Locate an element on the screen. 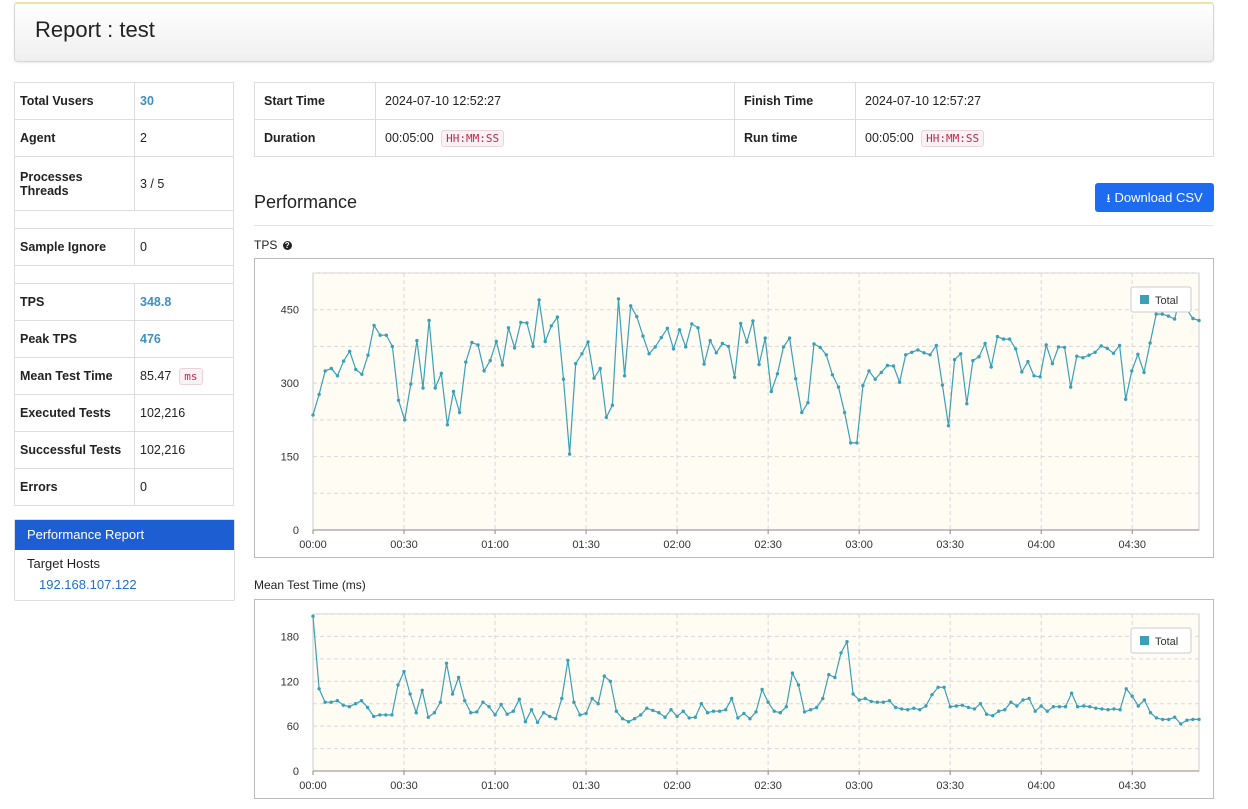 The width and height of the screenshot is (1248, 809). download-csv-button: ⭳ Download CSV is located at coordinates (1154, 197).